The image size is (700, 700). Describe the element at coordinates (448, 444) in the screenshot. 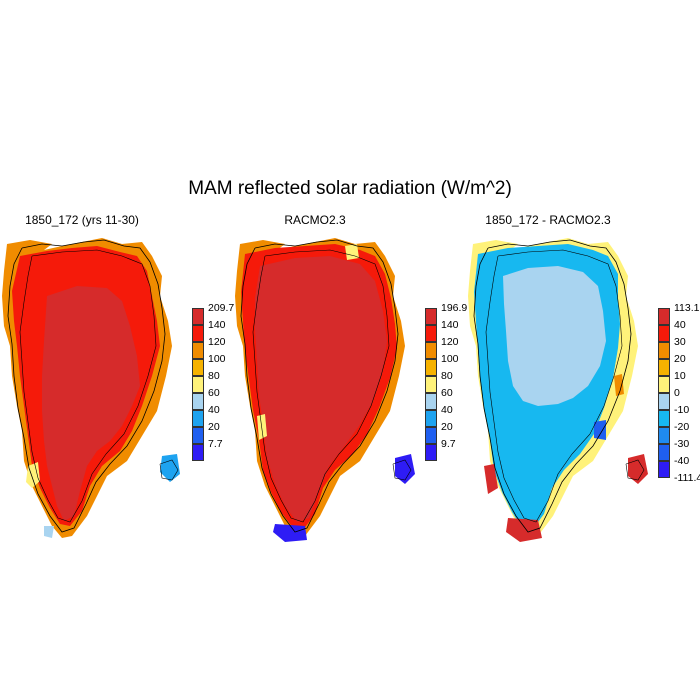

I see `colorbar-label: 9.7` at that location.